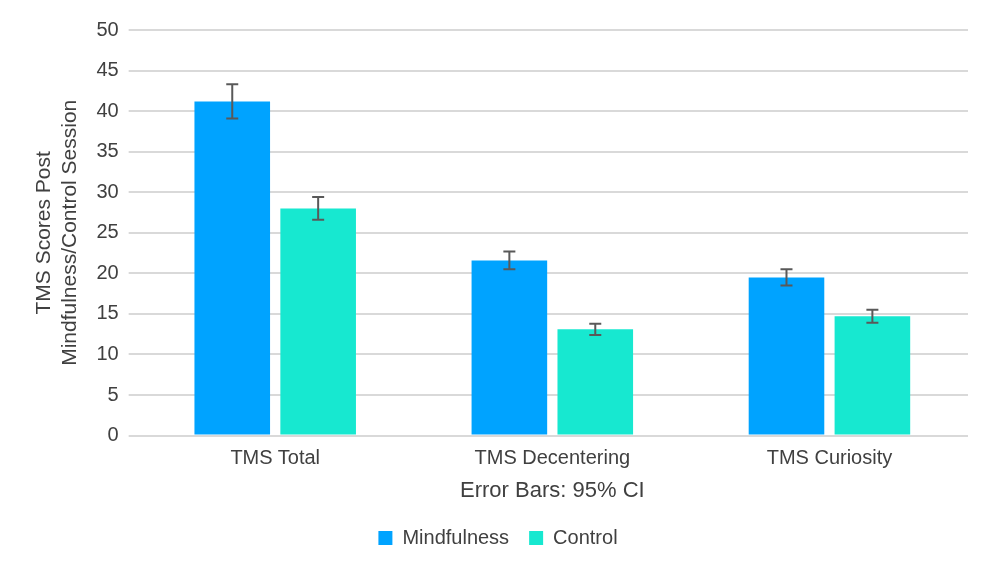 This screenshot has width=1003, height=577. I want to click on legend-label: Mindfulness, so click(456, 536).